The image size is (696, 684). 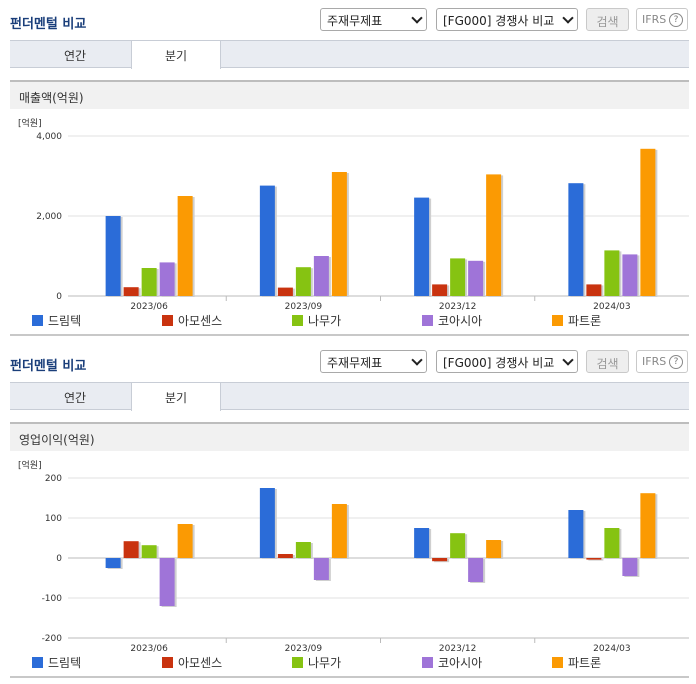 What do you see at coordinates (457, 649) in the screenshot?
I see `x-tick-label: 2023/12` at bounding box center [457, 649].